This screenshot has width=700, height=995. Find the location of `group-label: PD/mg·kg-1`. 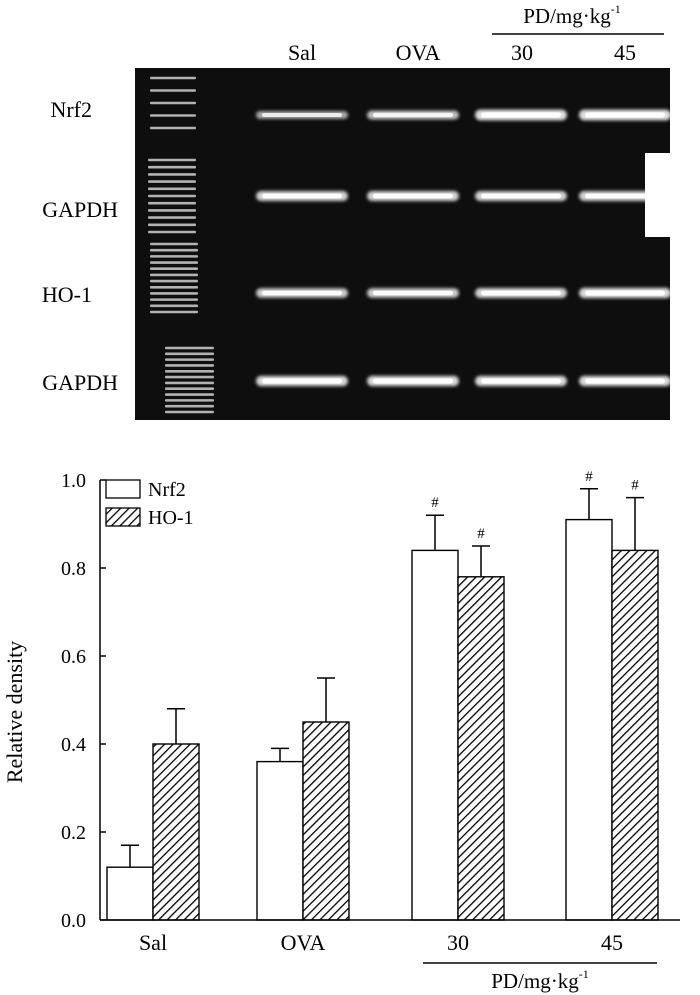

group-label: PD/mg·kg-1 is located at coordinates (540, 980).